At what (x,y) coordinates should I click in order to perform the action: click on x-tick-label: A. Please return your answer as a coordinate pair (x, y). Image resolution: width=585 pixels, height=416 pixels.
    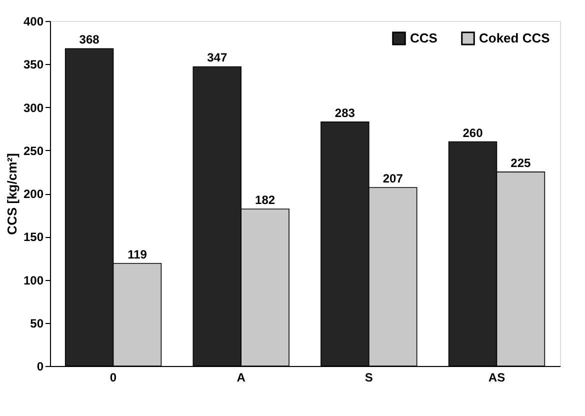
    Looking at the image, I should click on (241, 377).